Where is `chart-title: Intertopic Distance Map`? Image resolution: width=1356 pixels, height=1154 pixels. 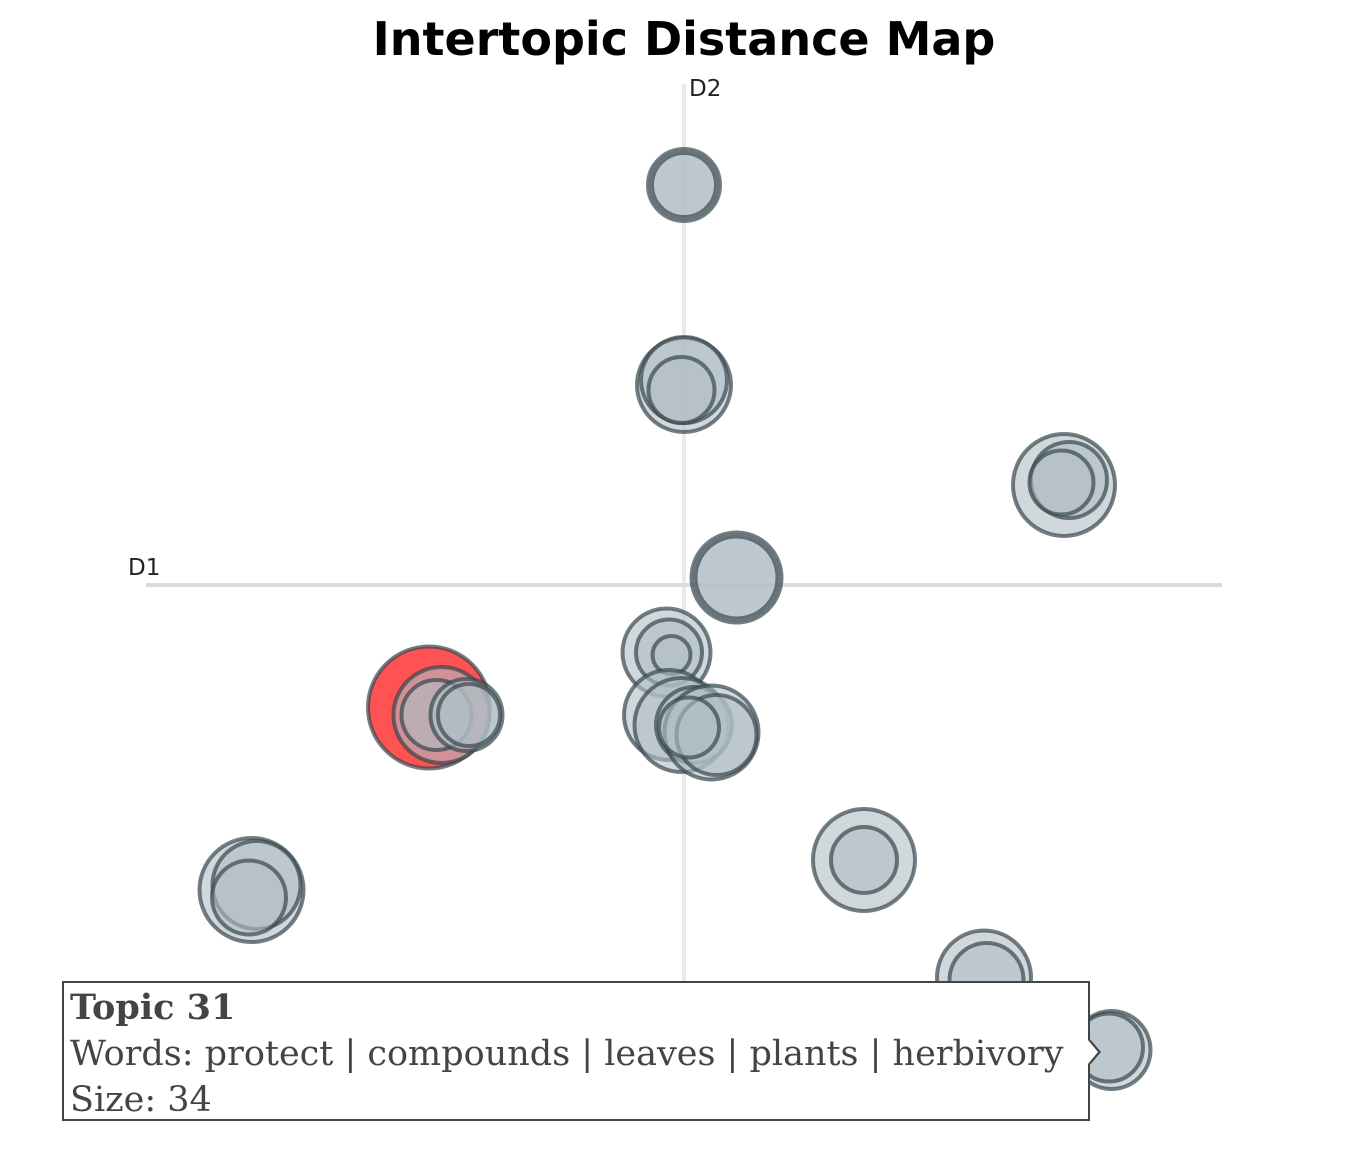
chart-title: Intertopic Distance Map is located at coordinates (684, 39).